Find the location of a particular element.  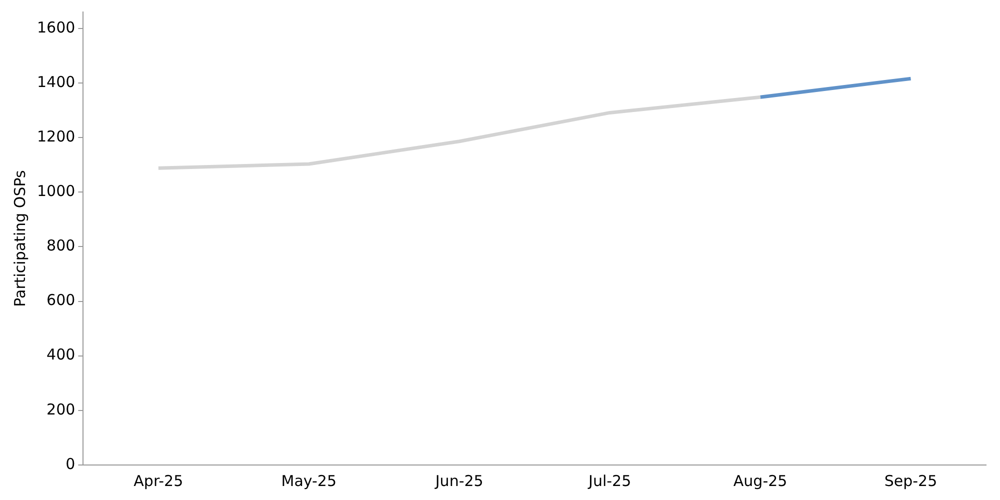

x-tick-label: Apr-25 is located at coordinates (159, 481).